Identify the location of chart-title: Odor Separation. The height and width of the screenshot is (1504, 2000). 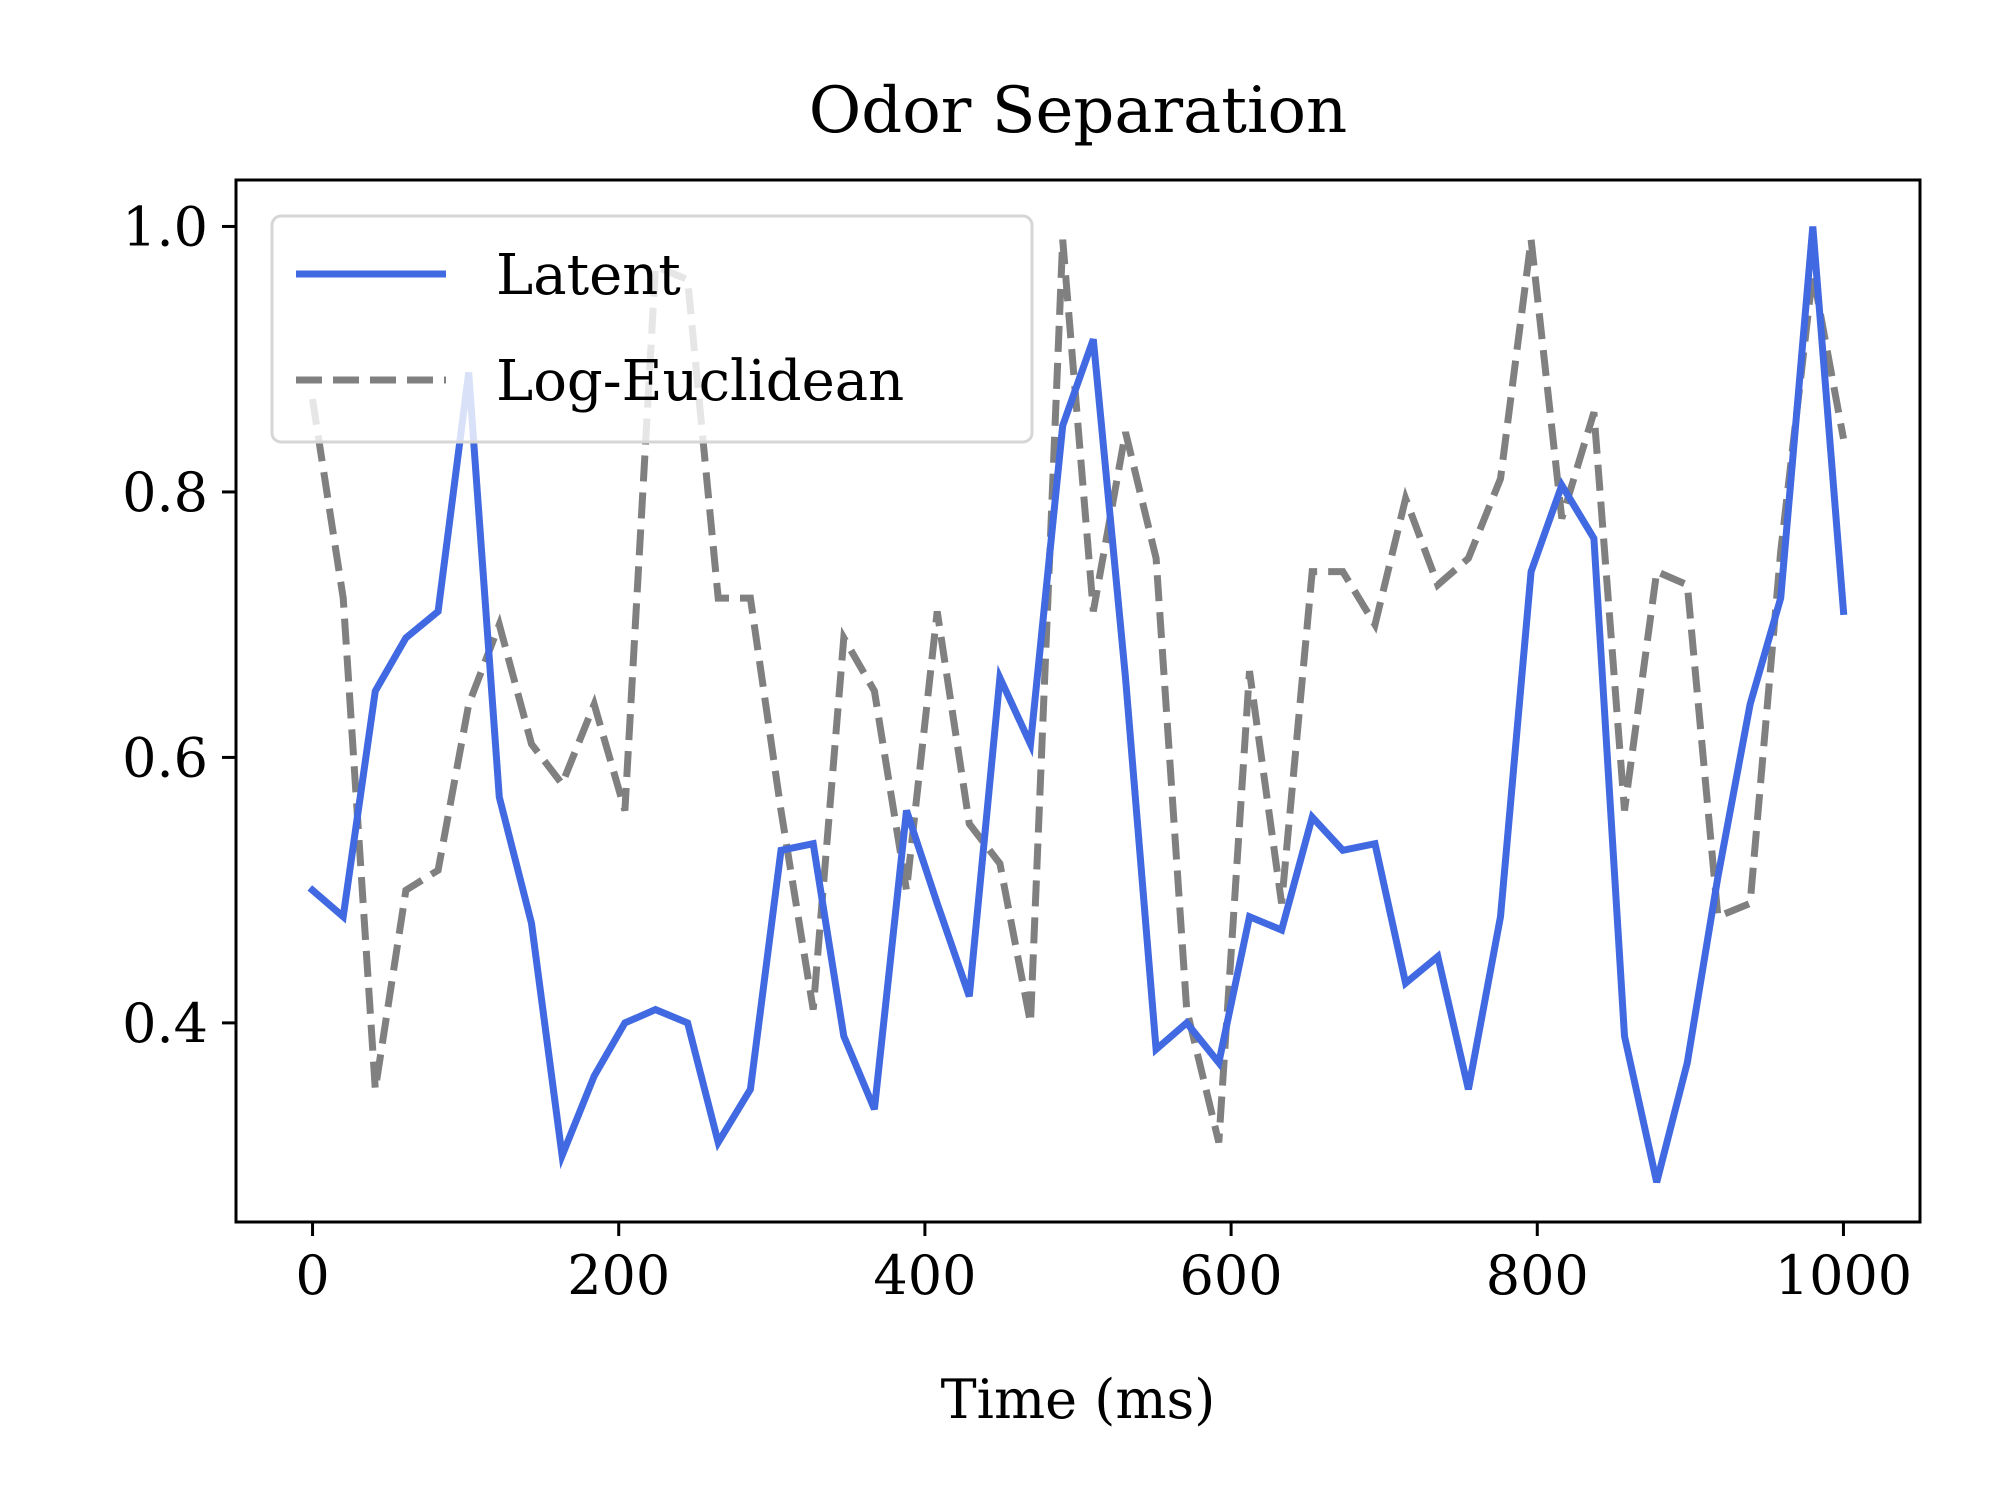
(1078, 111).